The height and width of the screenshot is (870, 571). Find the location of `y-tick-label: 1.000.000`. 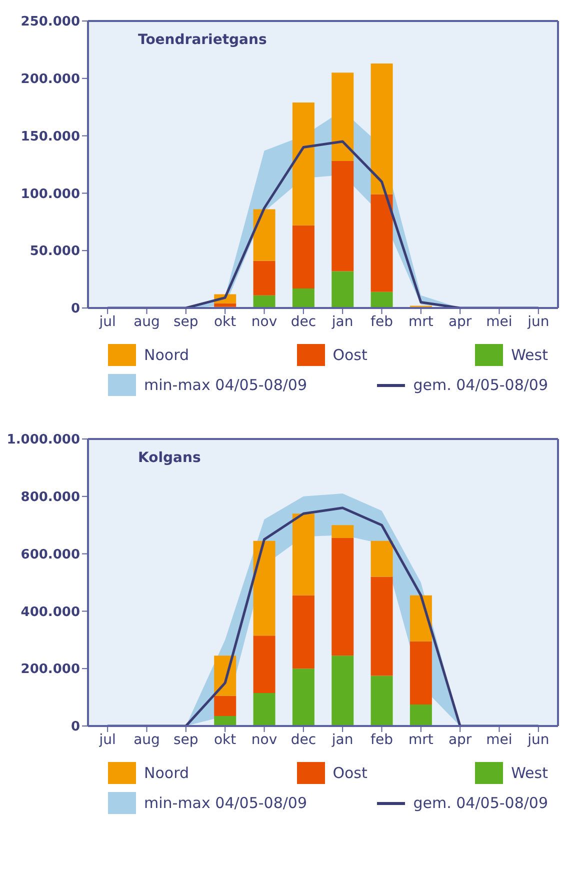

y-tick-label: 1.000.000 is located at coordinates (43, 440).